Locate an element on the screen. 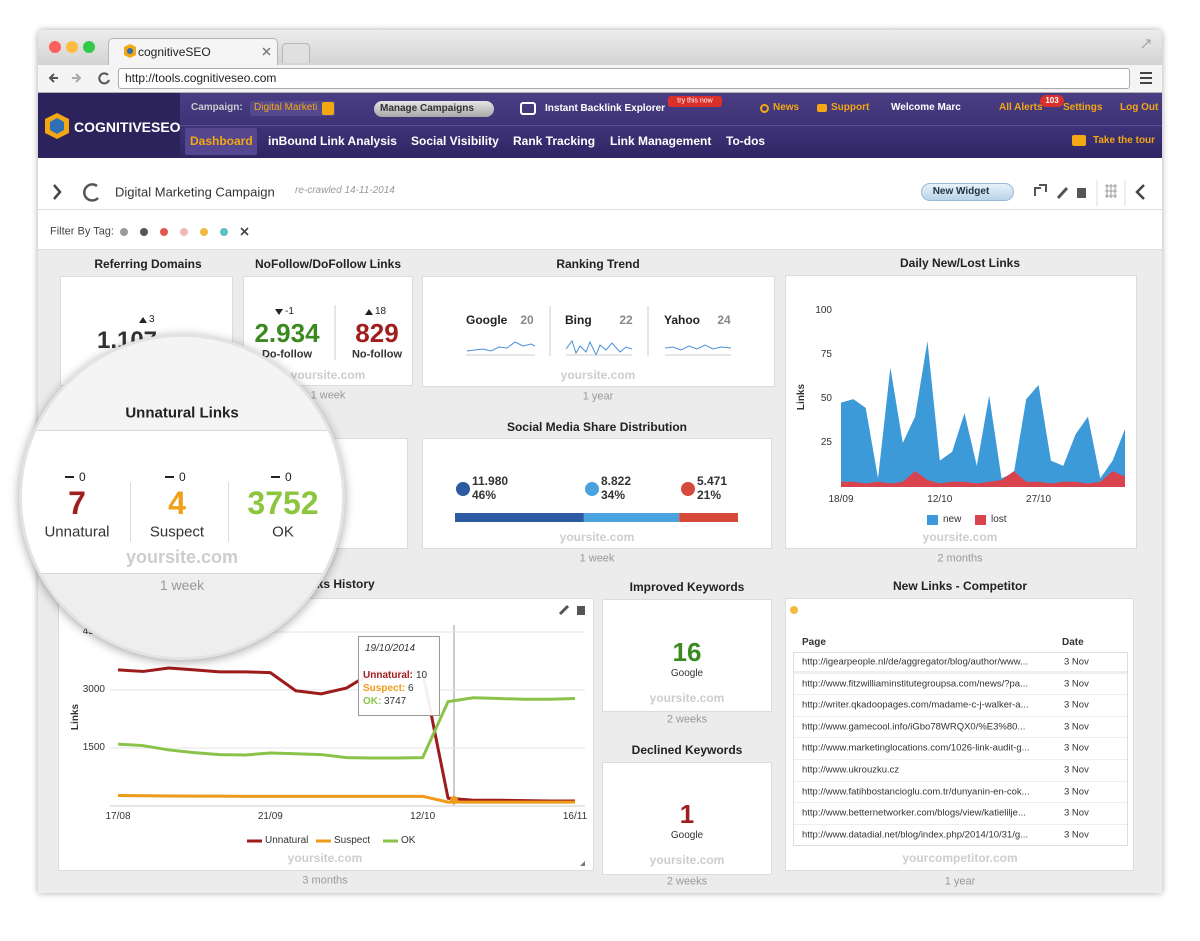  label: Yahoo is located at coordinates (682, 320).